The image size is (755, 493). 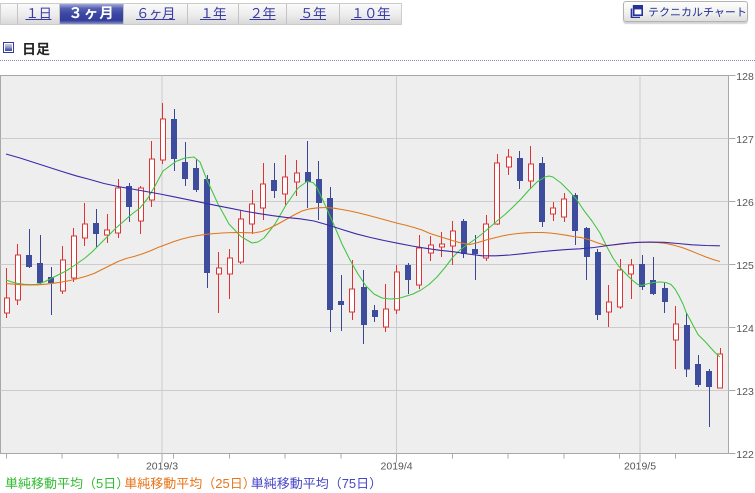 What do you see at coordinates (745, 329) in the screenshot?
I see `svg-text: 124` at bounding box center [745, 329].